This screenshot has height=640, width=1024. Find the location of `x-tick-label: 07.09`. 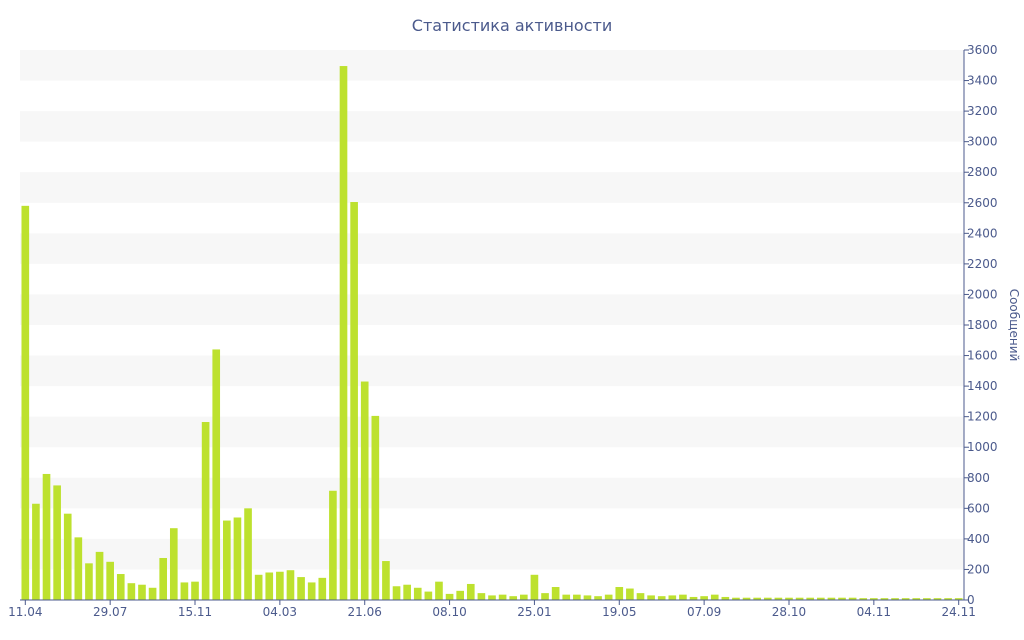

x-tick-label: 07.09 is located at coordinates (704, 612).